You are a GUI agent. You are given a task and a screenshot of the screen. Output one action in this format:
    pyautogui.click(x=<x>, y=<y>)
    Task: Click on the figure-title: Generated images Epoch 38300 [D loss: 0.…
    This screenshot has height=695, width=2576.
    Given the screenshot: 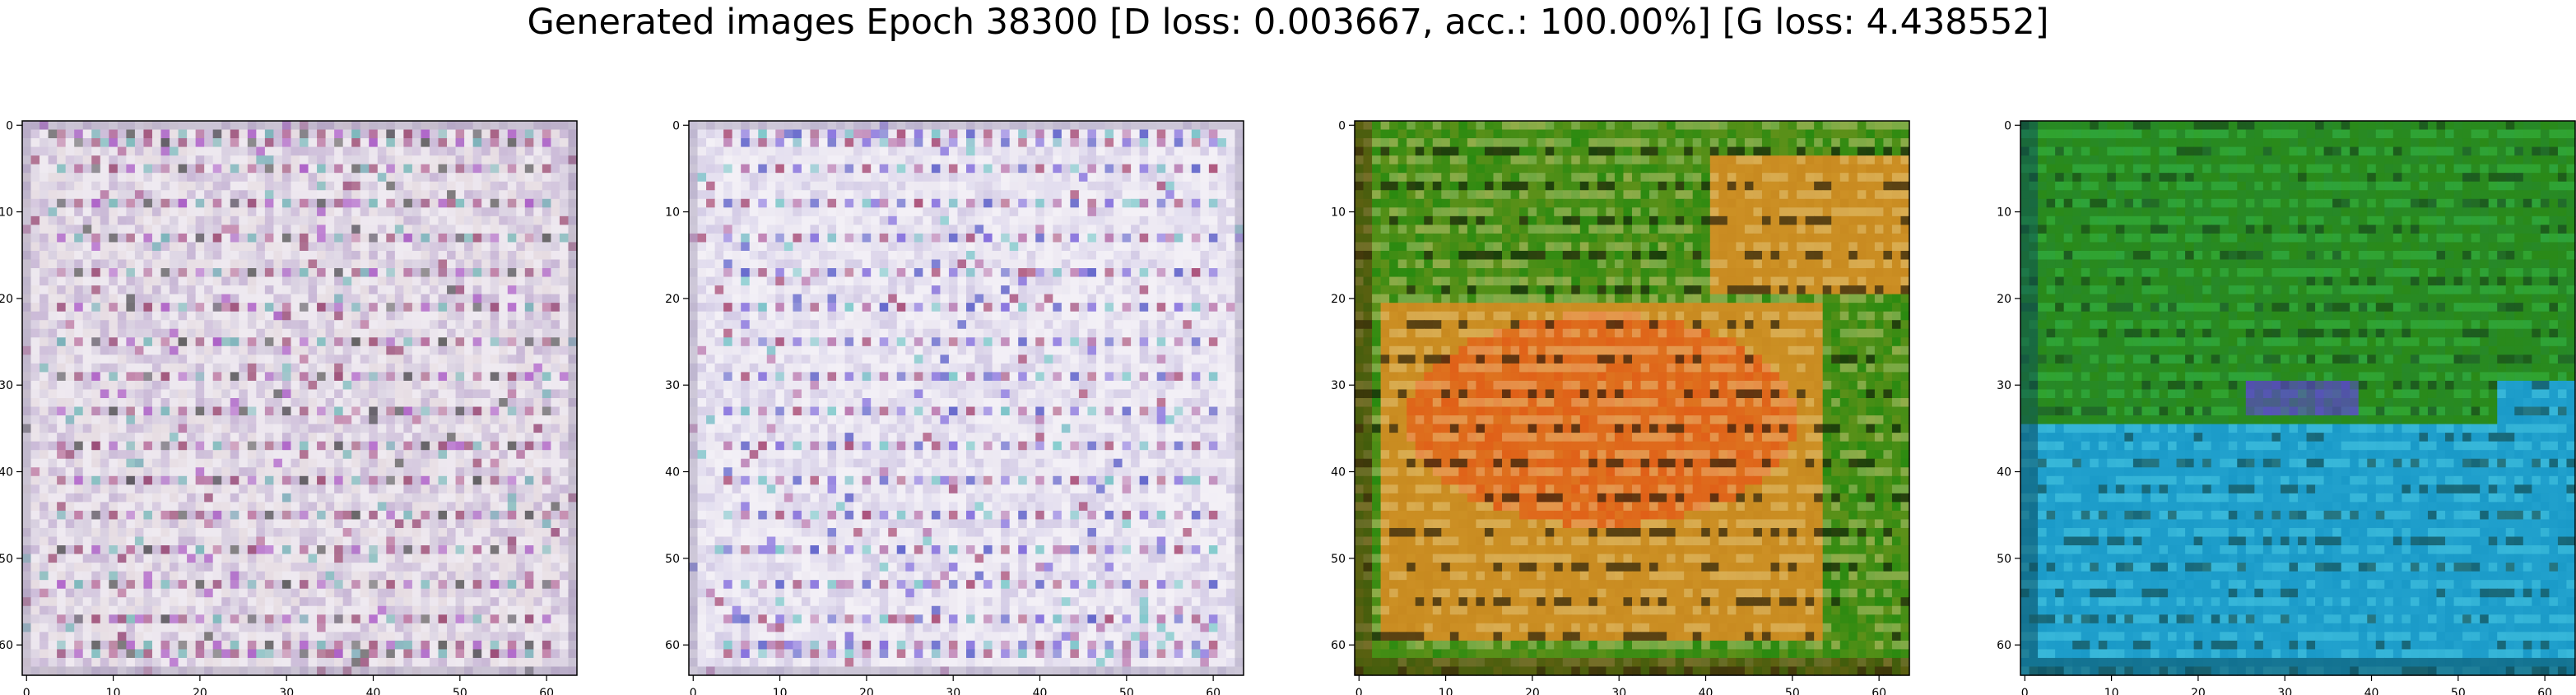 What is the action you would take?
    pyautogui.click(x=1288, y=22)
    